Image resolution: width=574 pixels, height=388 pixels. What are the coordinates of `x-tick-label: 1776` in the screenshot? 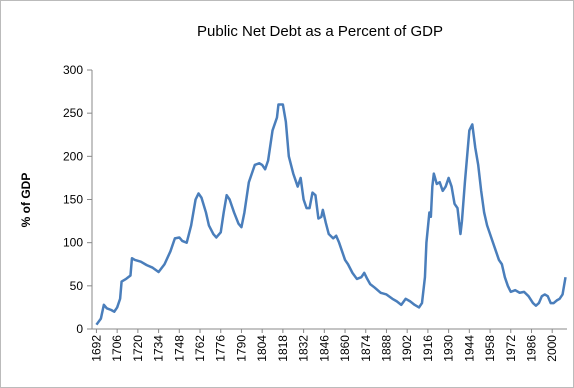 It's located at (221, 348).